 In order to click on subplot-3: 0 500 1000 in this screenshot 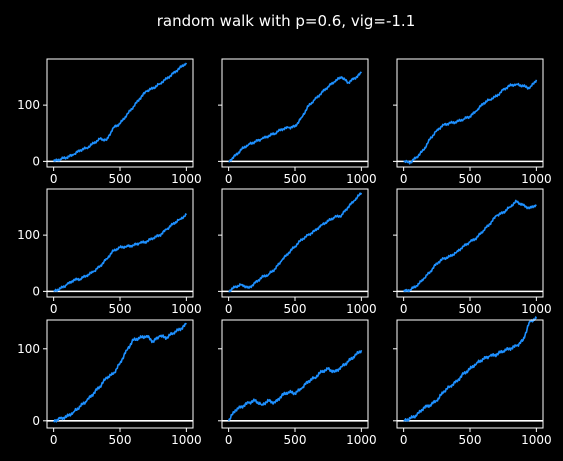, I will do `click(472, 122)`.